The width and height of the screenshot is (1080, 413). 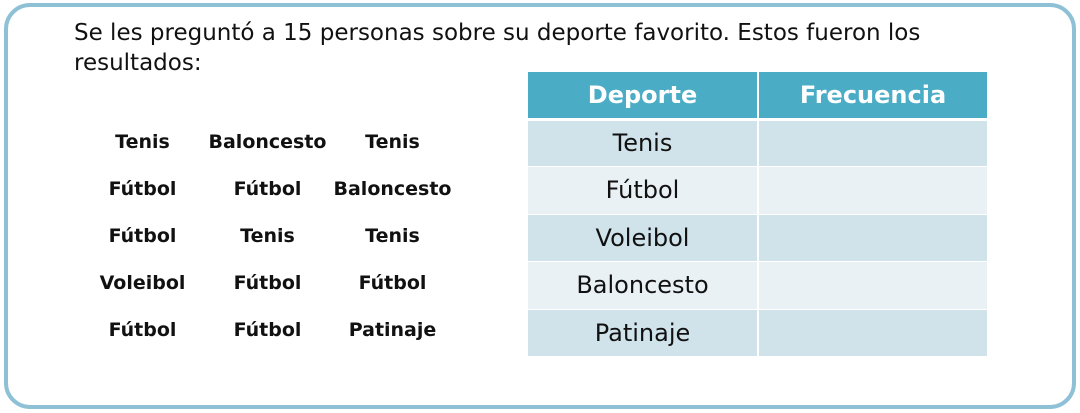 I want to click on table-row: Voleibol, so click(x=757, y=238).